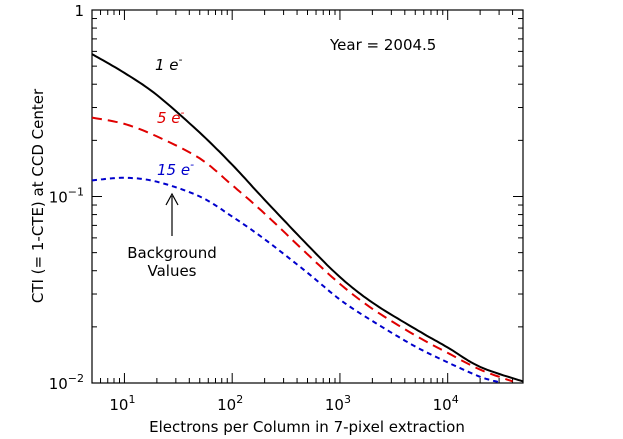 The height and width of the screenshot is (439, 623). What do you see at coordinates (172, 199) in the screenshot?
I see `background-arrow-head` at bounding box center [172, 199].